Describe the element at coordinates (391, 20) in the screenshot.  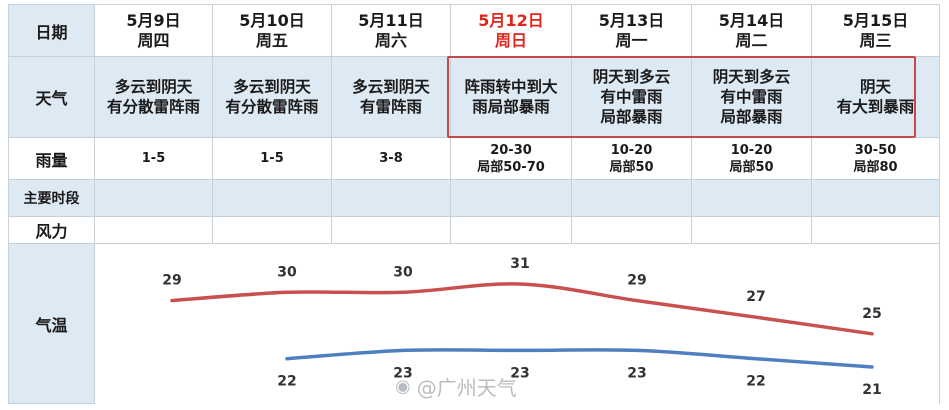
I see `date-label: 5月11日` at that location.